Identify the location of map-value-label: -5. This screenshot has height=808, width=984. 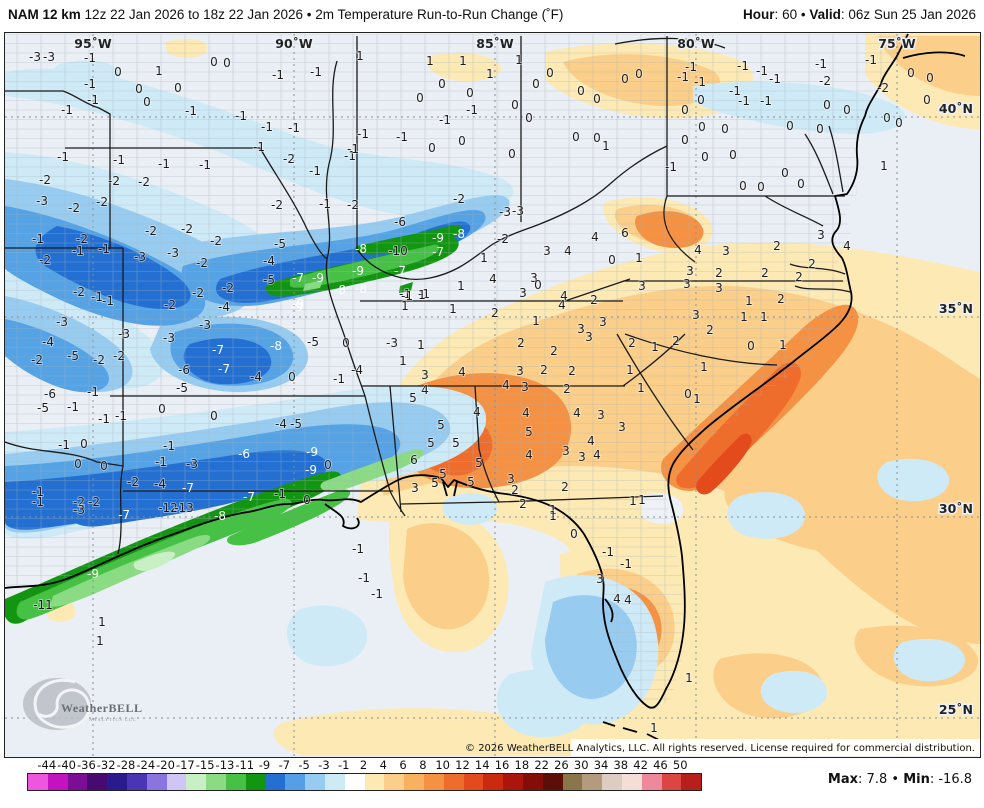
(182, 388).